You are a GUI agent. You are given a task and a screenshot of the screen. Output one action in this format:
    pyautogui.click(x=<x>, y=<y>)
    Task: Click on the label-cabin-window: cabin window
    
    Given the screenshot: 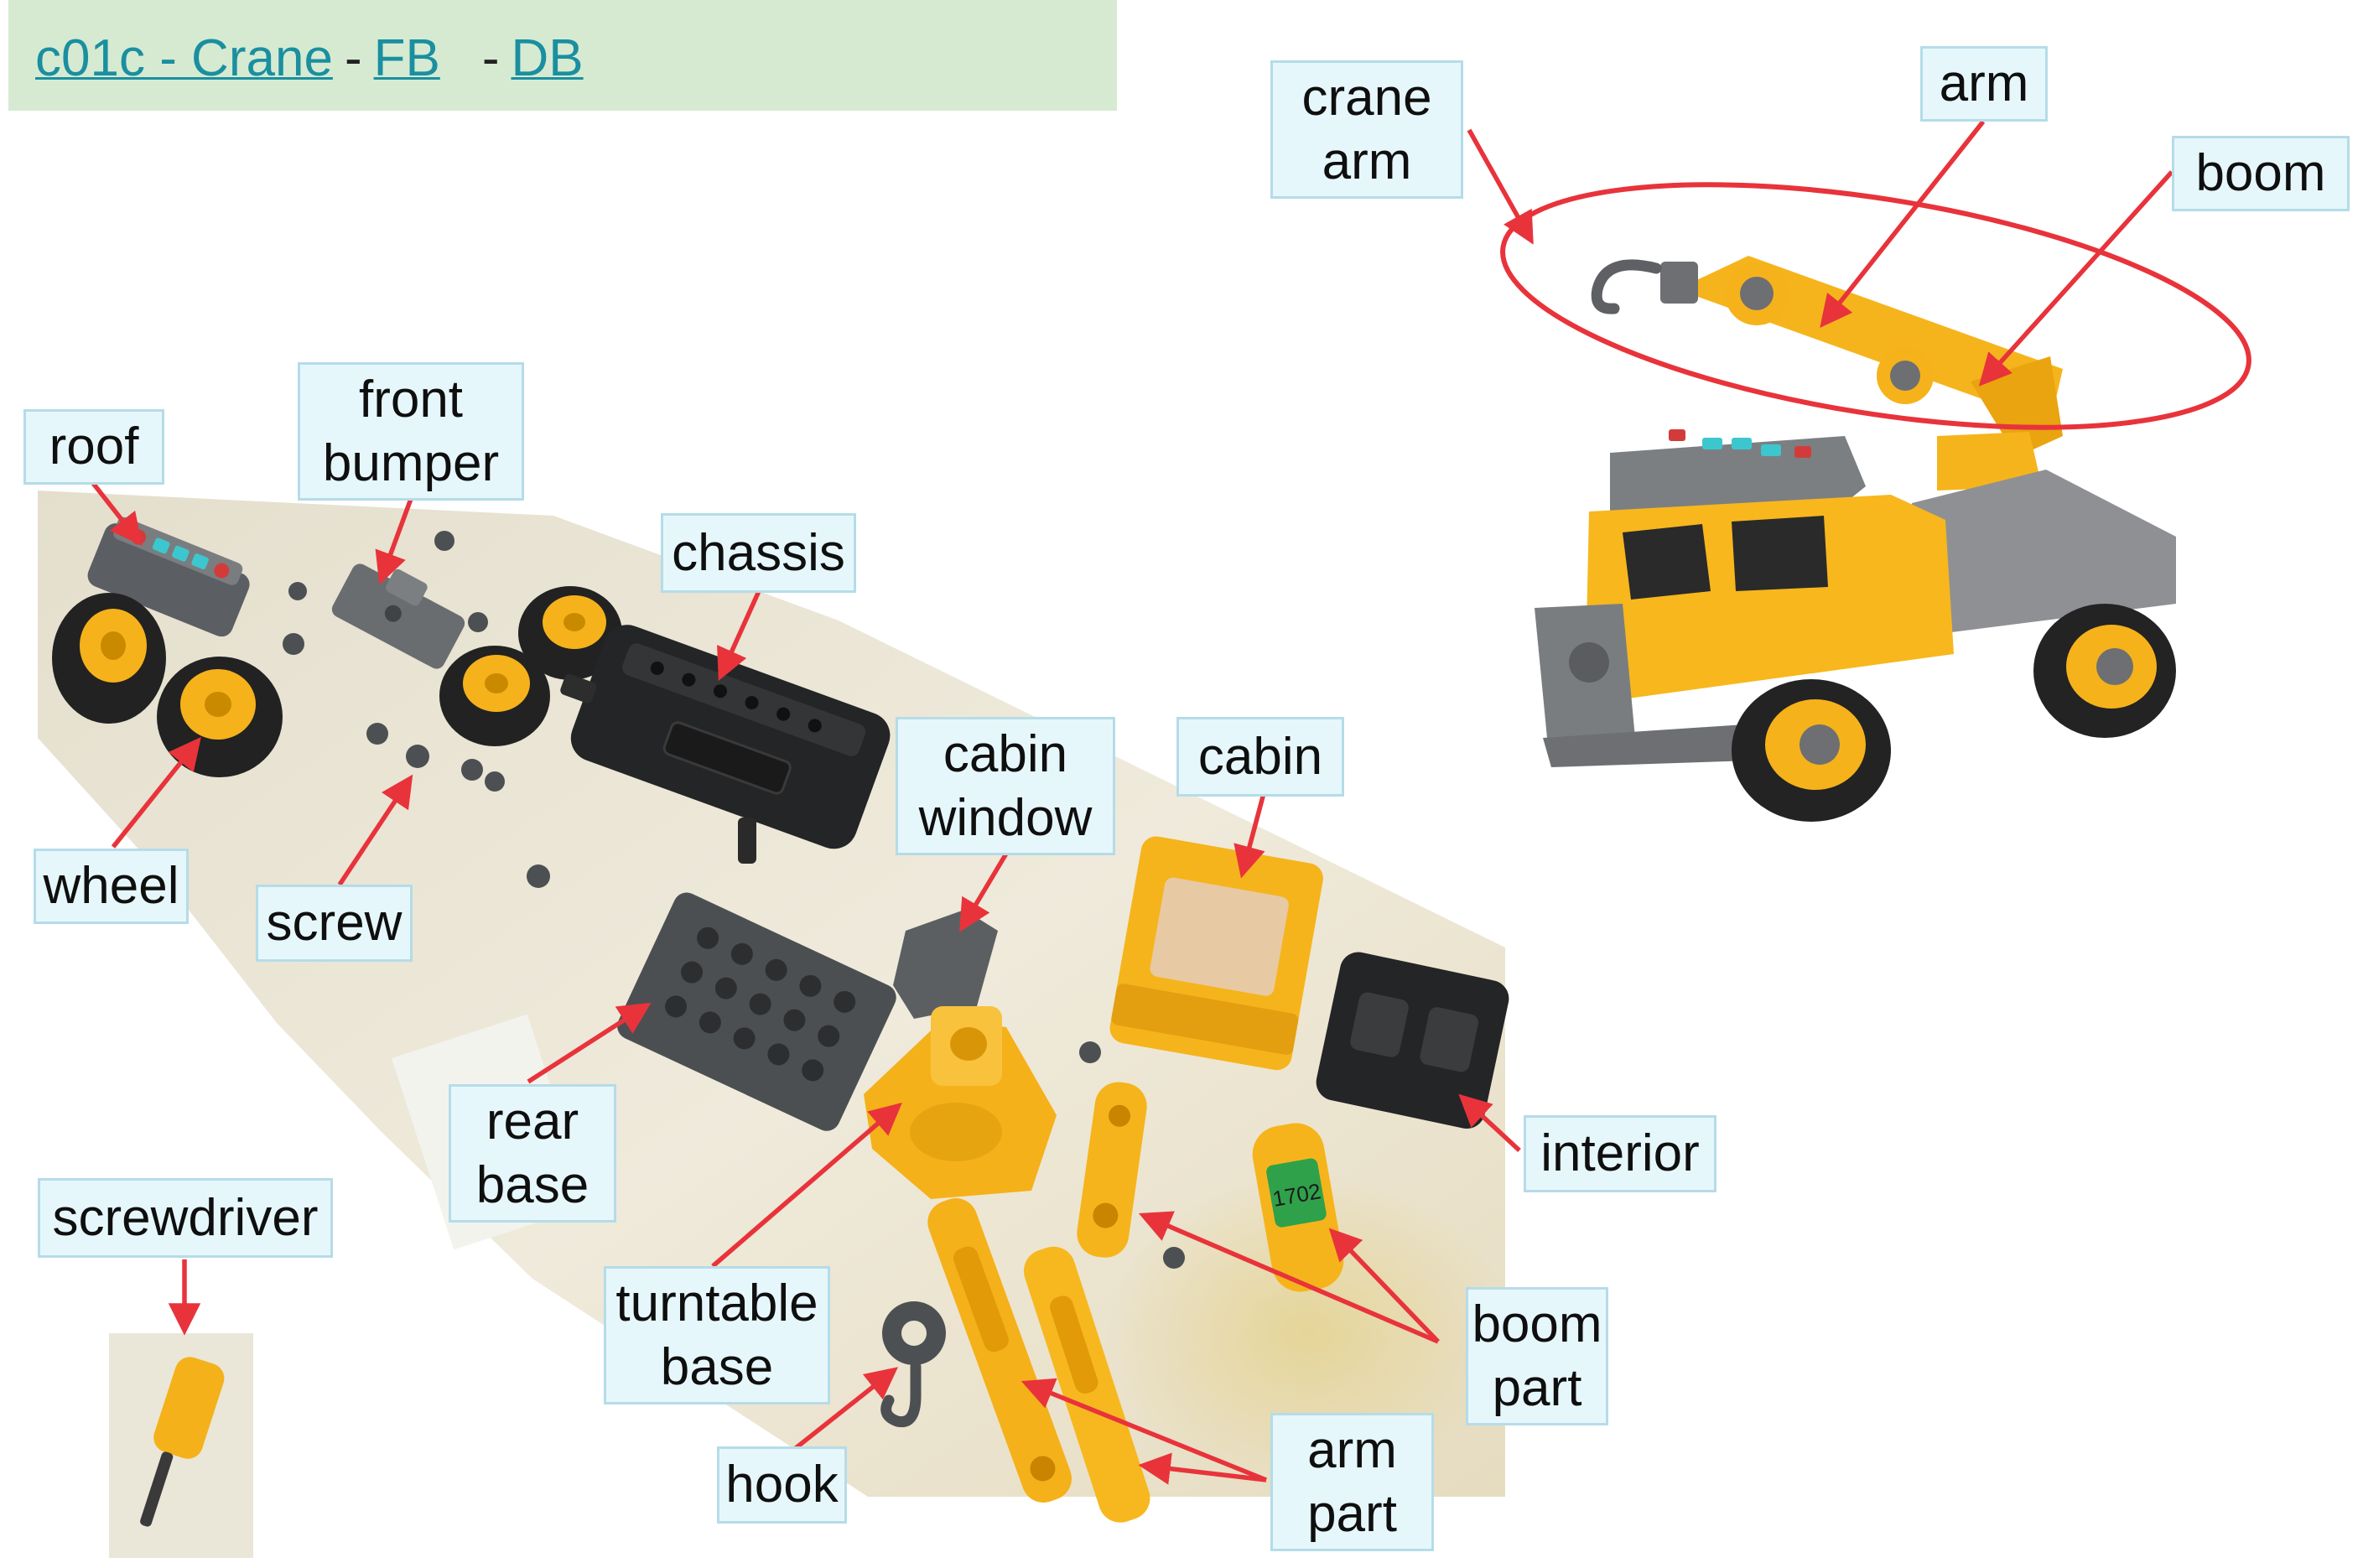 What is the action you would take?
    pyautogui.click(x=1005, y=786)
    